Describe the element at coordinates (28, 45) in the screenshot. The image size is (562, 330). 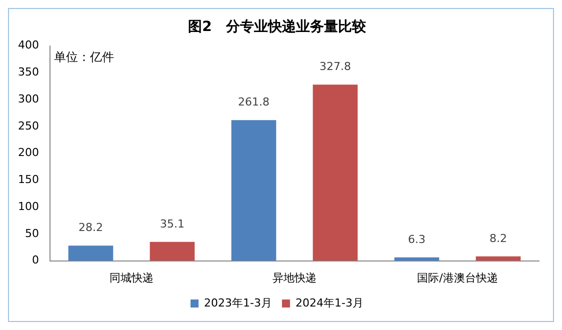
I see `y-tick-label: 400` at that location.